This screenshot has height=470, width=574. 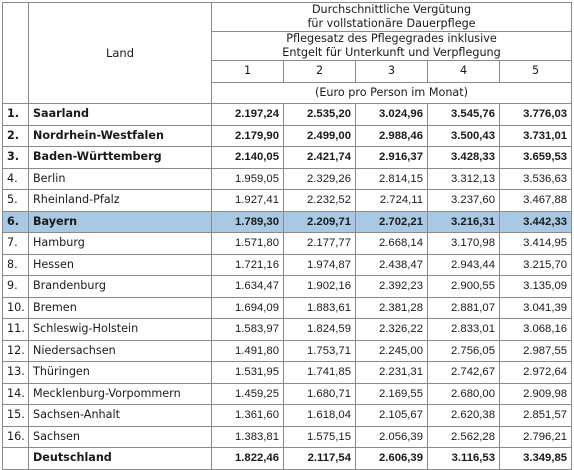 What do you see at coordinates (535, 307) in the screenshot?
I see `grade-5-value: 3.041,39` at bounding box center [535, 307].